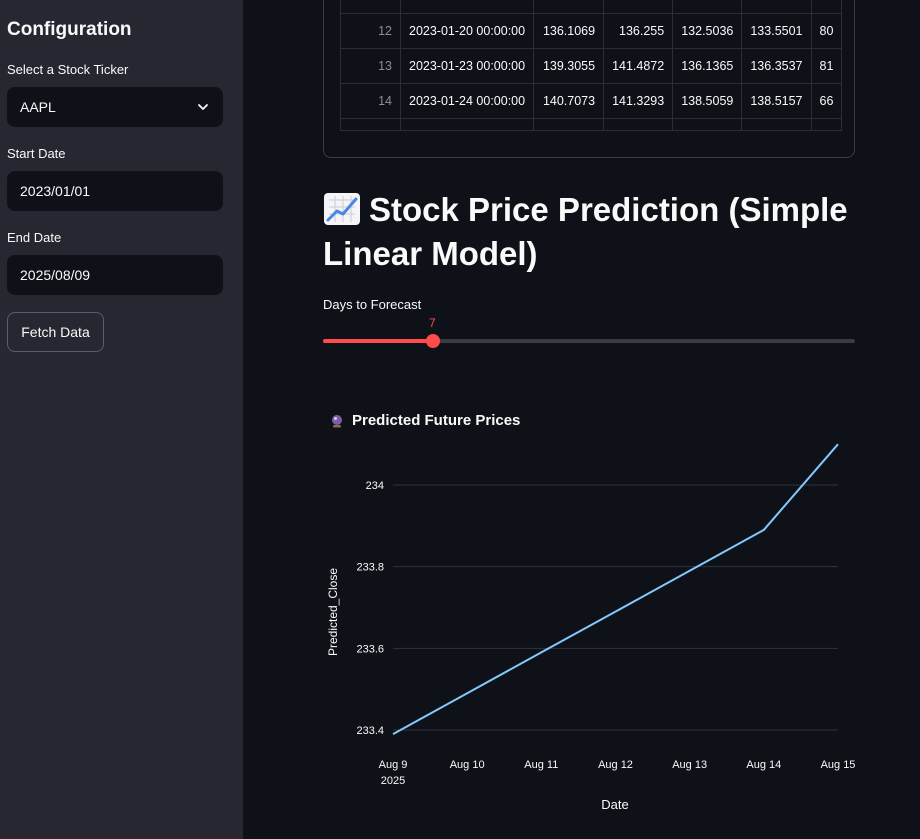 The height and width of the screenshot is (839, 920). I want to click on cell: 136.1069, so click(569, 31).